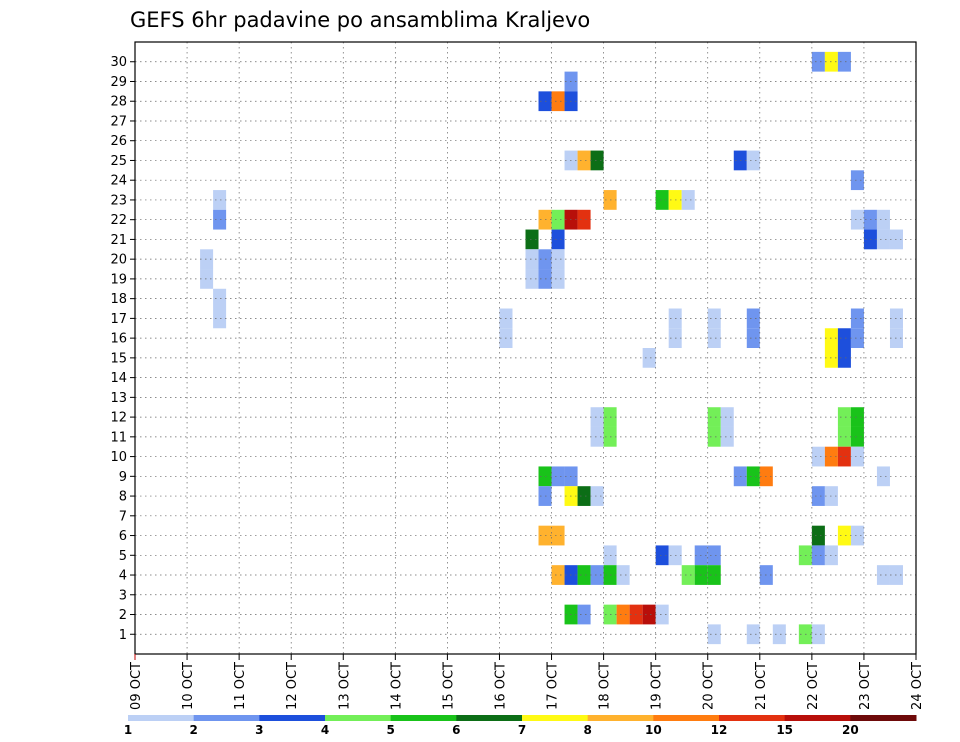 Image resolution: width=960 pixels, height=742 pixels. I want to click on colorbar-label: 2, so click(193, 730).